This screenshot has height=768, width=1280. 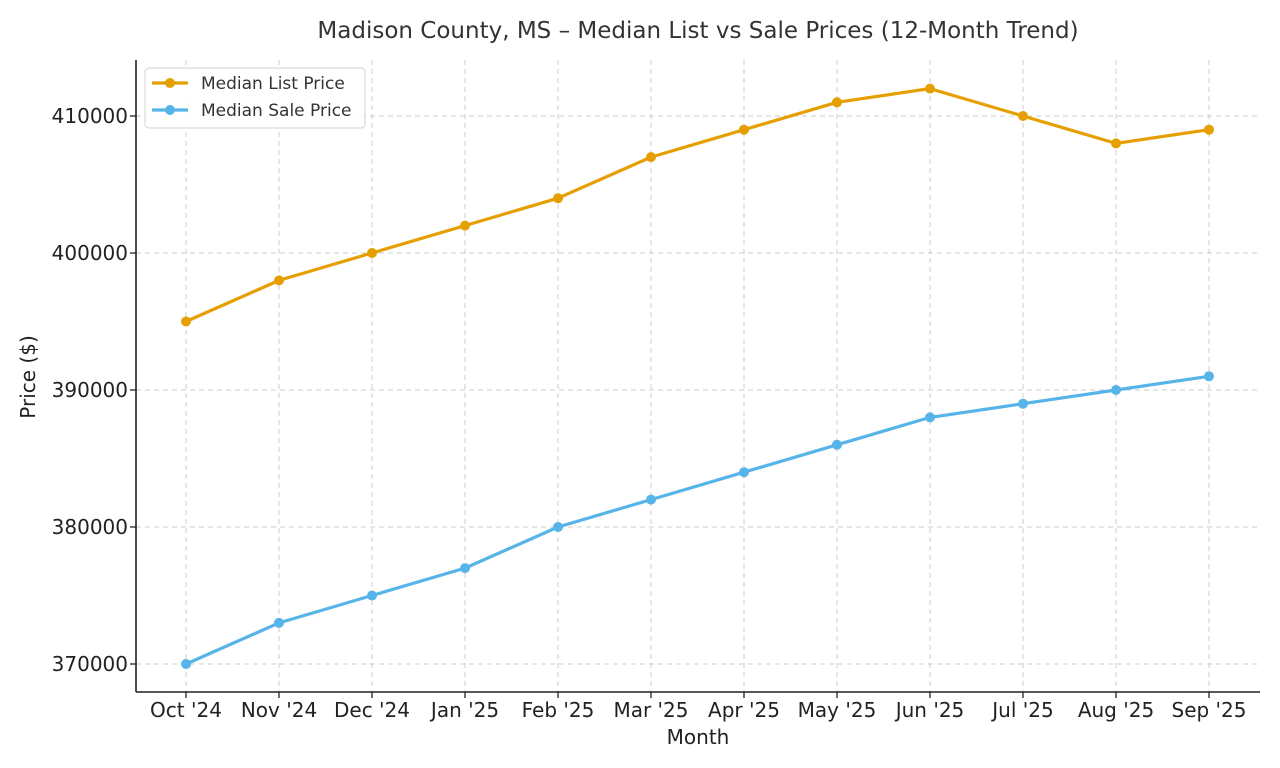 I want to click on x-tick-label: Jun '25, so click(x=929, y=710).